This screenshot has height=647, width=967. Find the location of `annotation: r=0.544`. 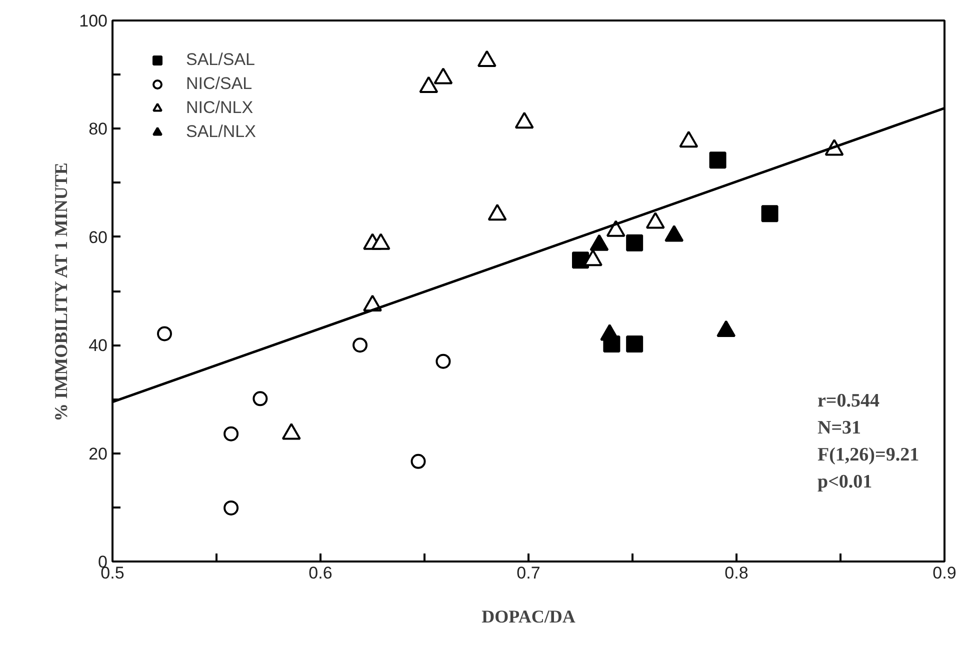

annotation: r=0.544 is located at coordinates (849, 401).